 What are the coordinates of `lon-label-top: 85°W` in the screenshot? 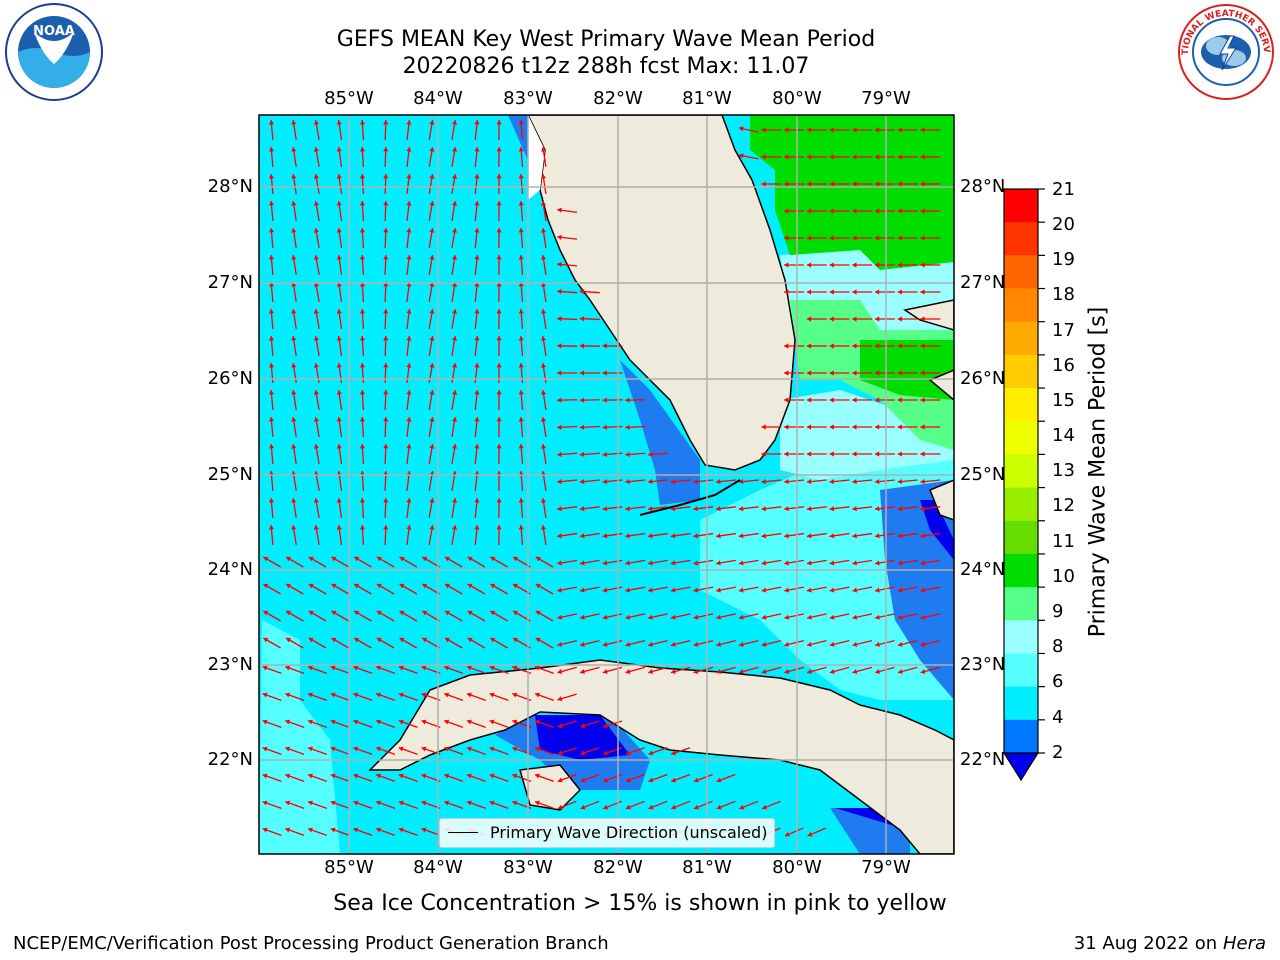 It's located at (349, 98).